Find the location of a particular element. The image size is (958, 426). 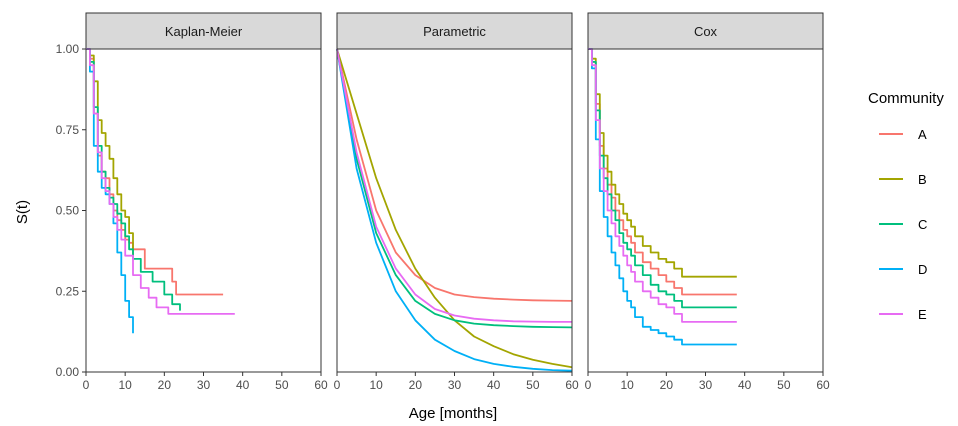

legend-title: Community is located at coordinates (906, 98).